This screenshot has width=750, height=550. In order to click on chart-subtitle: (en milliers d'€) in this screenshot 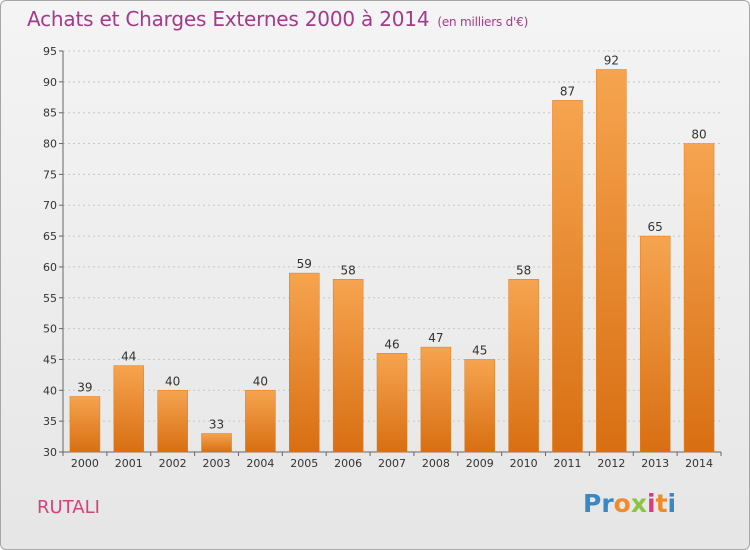, I will do `click(483, 22)`.